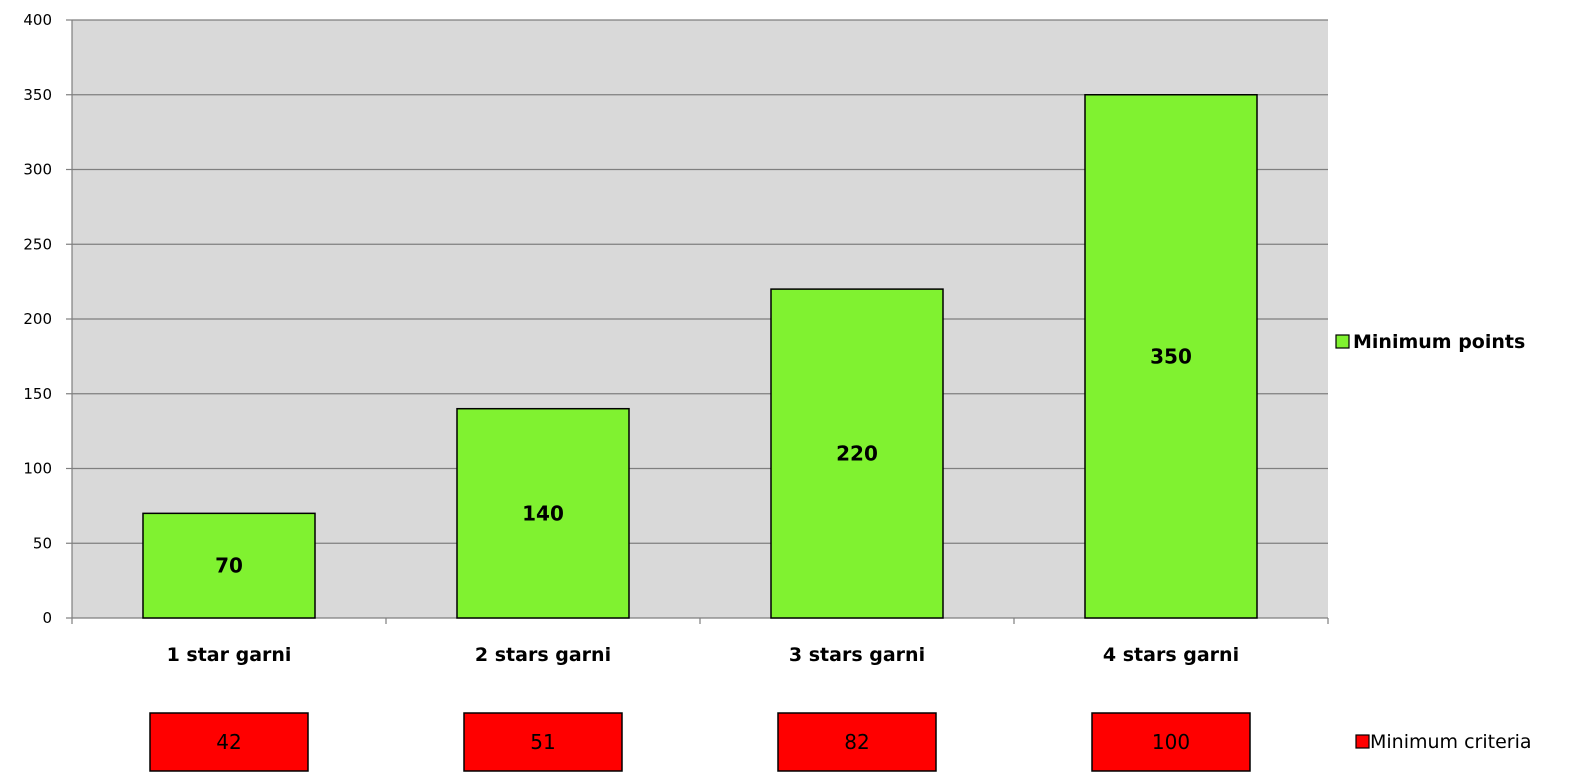 The width and height of the screenshot is (1578, 776). Describe the element at coordinates (543, 655) in the screenshot. I see `x-category-label-2: 2 stars garni` at that location.